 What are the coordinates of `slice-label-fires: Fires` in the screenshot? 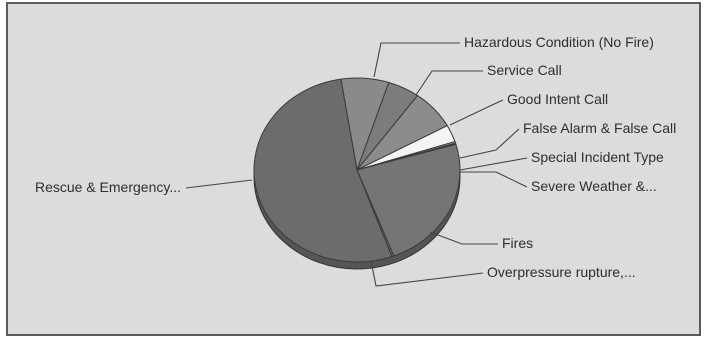 It's located at (517, 243).